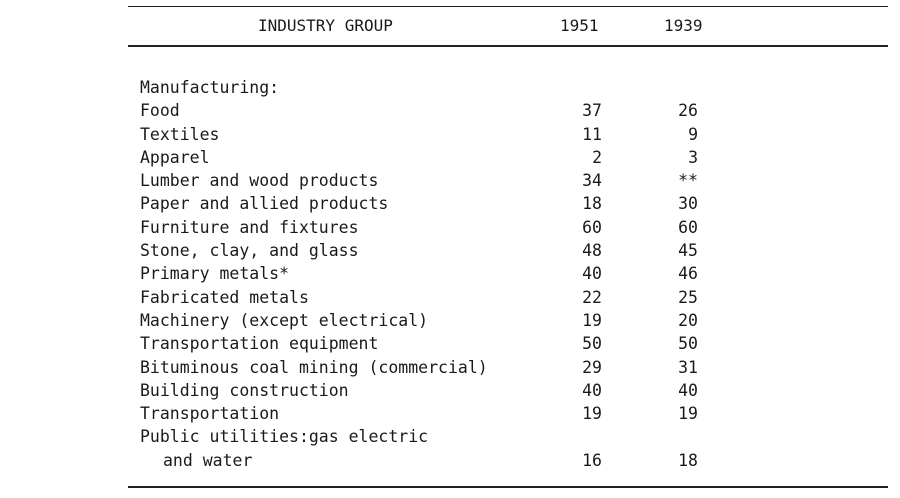 This screenshot has width=900, height=498. Describe the element at coordinates (688, 274) in the screenshot. I see `value-1939: 46` at that location.